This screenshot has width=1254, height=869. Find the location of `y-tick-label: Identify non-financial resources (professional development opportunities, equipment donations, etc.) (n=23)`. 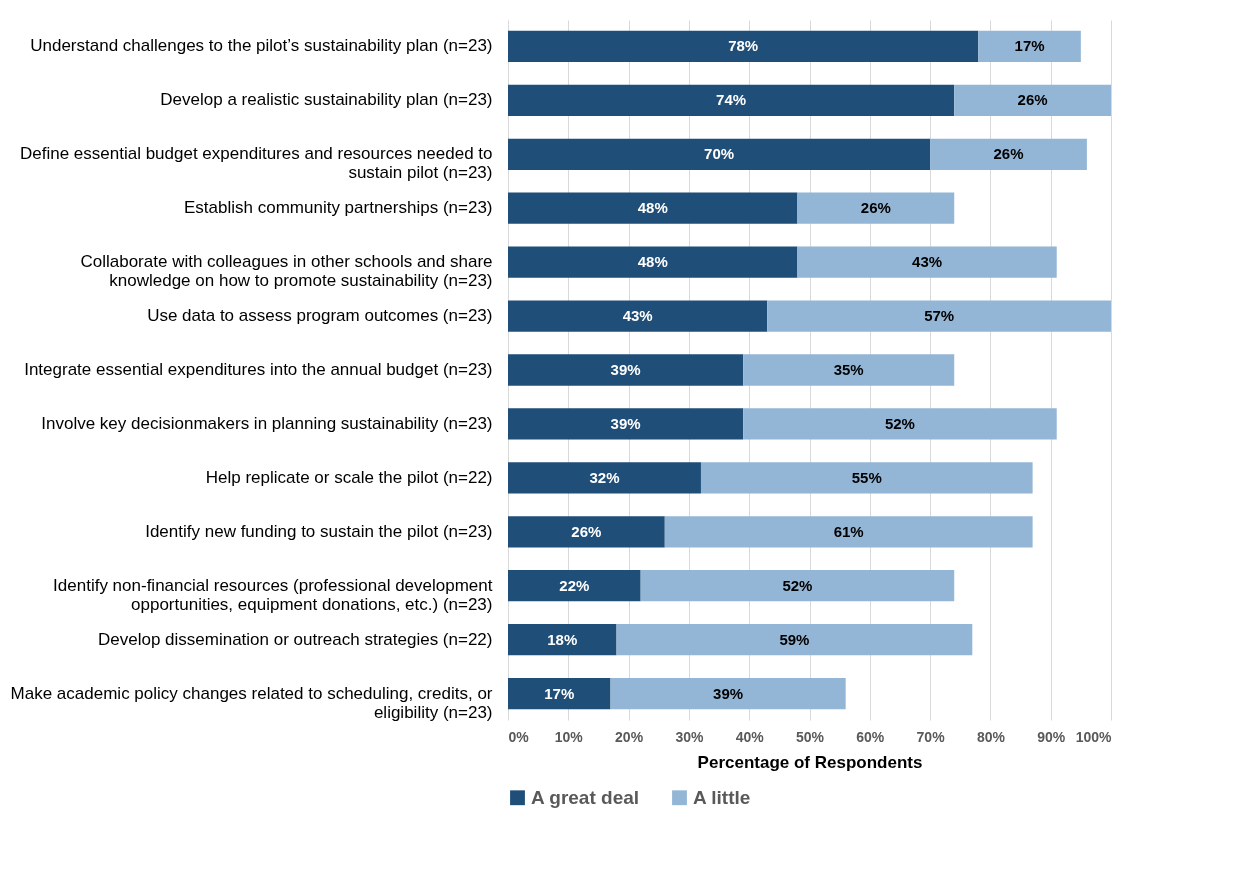

y-tick-label: Identify non-financial resources (professional development opportunities, equipment donations, etc.) (n=23) is located at coordinates (273, 594).